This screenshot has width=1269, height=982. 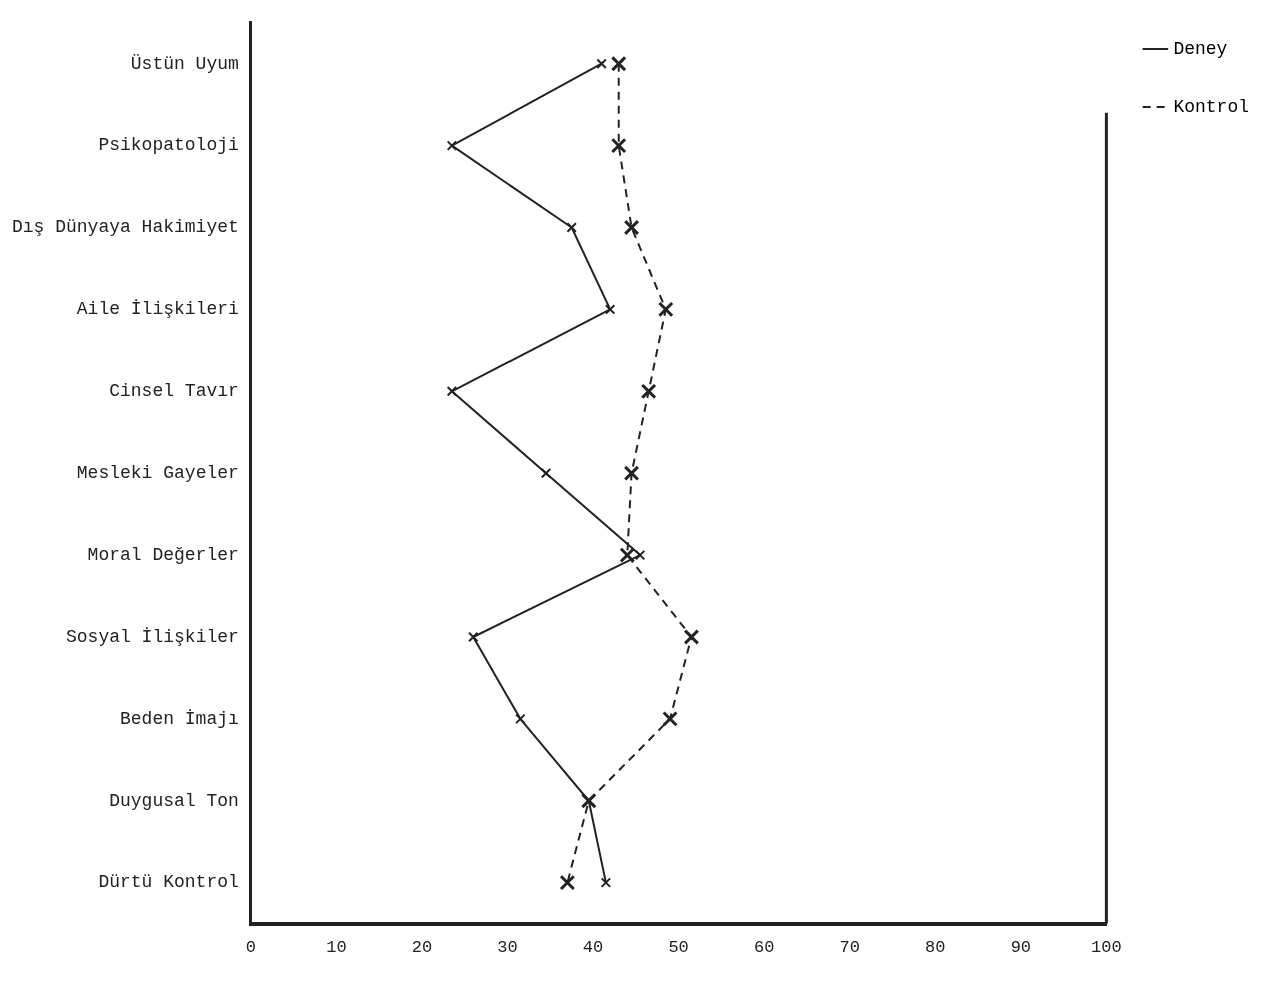 I want to click on y-tick-label: Üstün Uyum, so click(x=184, y=63).